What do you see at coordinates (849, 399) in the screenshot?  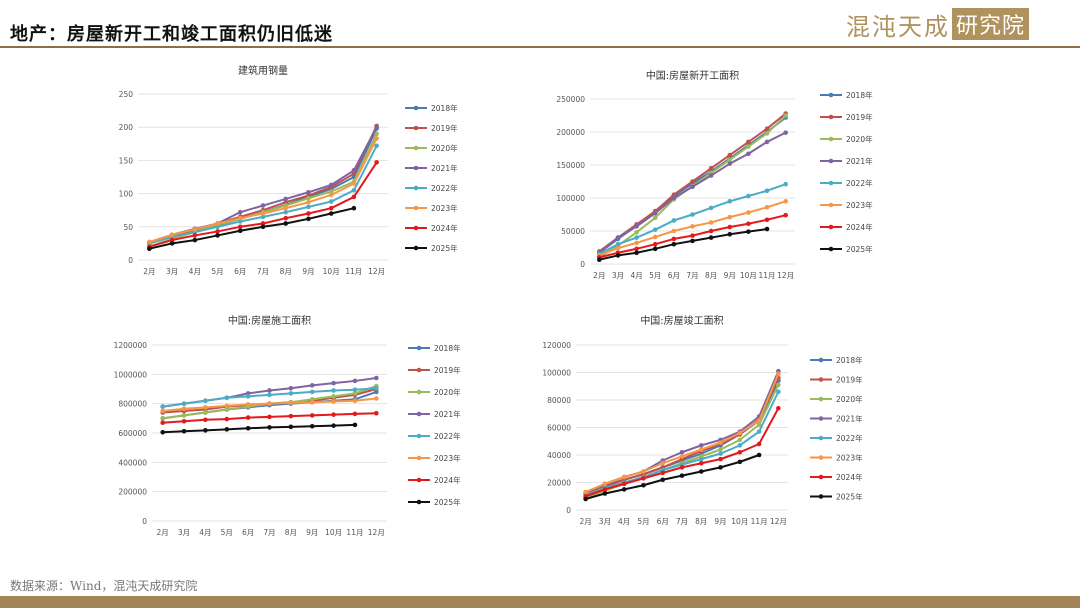 I see `legend-label: 2020年` at bounding box center [849, 399].